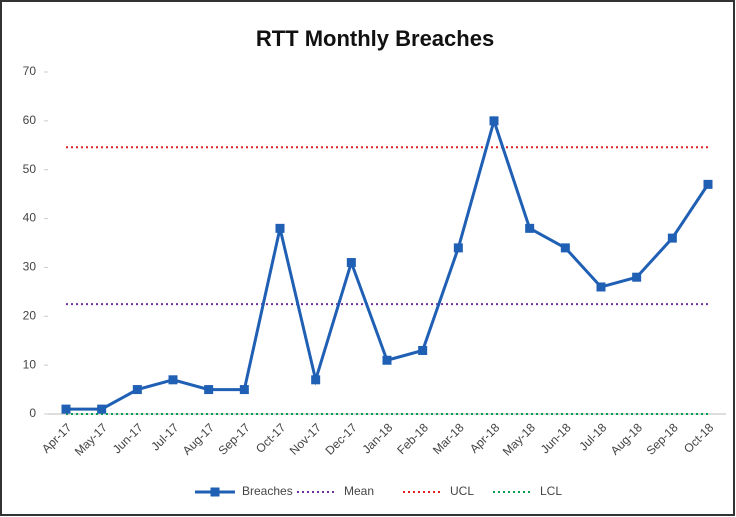 This screenshot has height=517, width=736. I want to click on y-tick-label: 70, so click(30, 71).